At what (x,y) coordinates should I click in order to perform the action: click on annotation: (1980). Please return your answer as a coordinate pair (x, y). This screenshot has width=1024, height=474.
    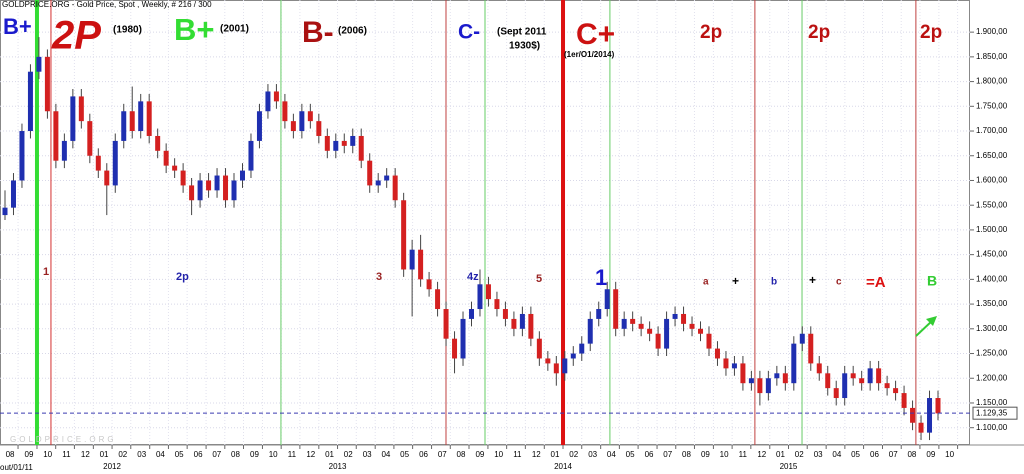
    Looking at the image, I should click on (127, 30).